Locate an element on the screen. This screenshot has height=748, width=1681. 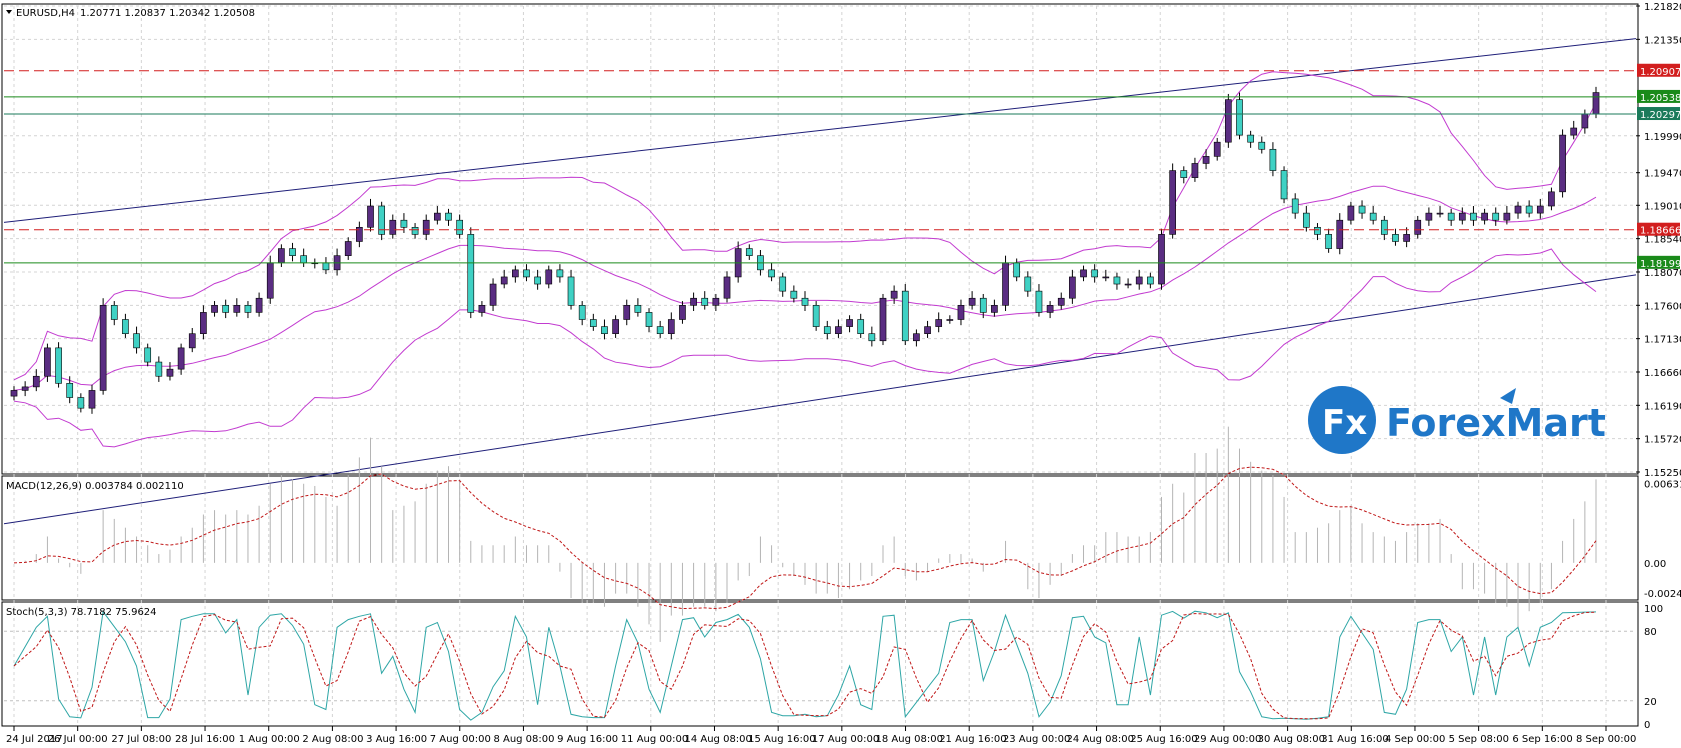
ohlc-header: 1.20771 1.20837 1.20342 1.20508 is located at coordinates (167, 13).